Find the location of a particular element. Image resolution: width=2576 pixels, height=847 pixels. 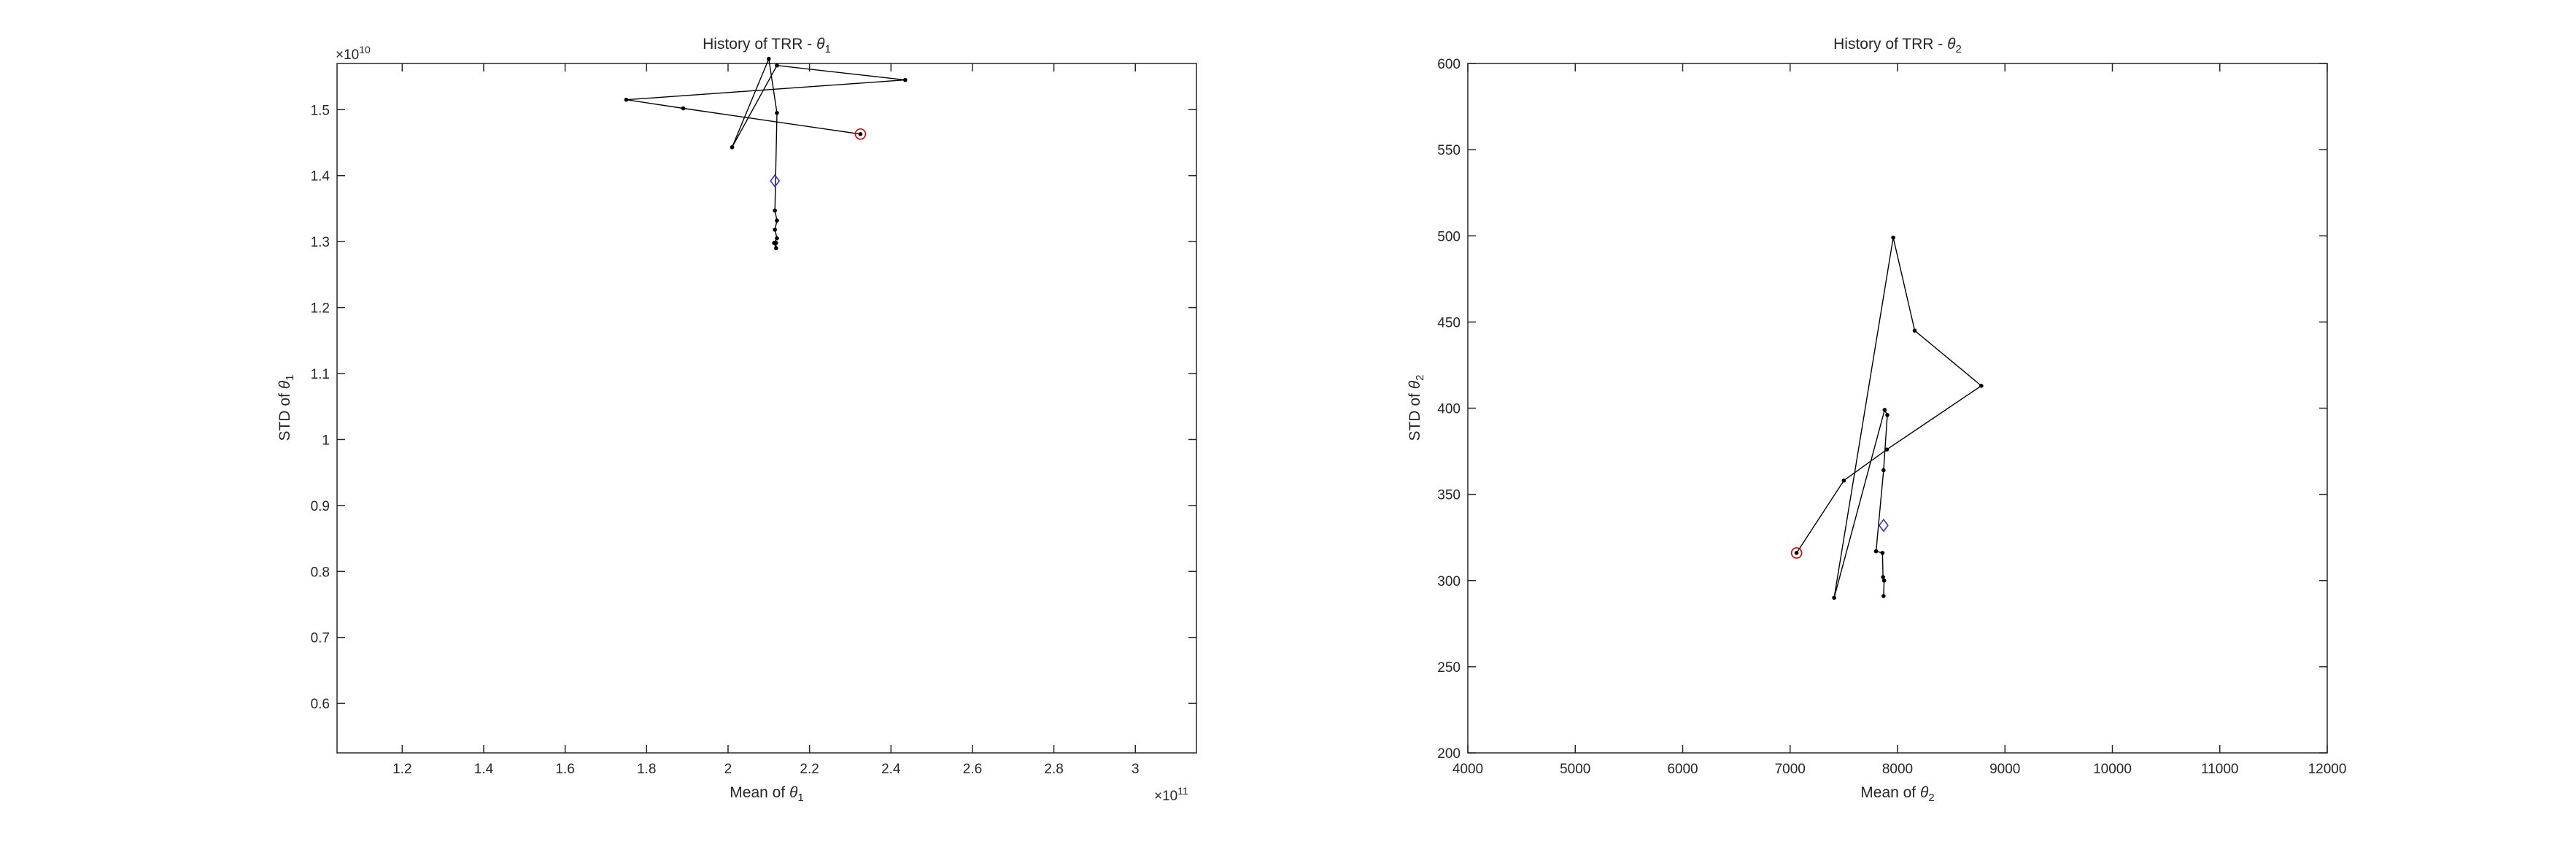

x-tick-label: 4000 is located at coordinates (1468, 770).